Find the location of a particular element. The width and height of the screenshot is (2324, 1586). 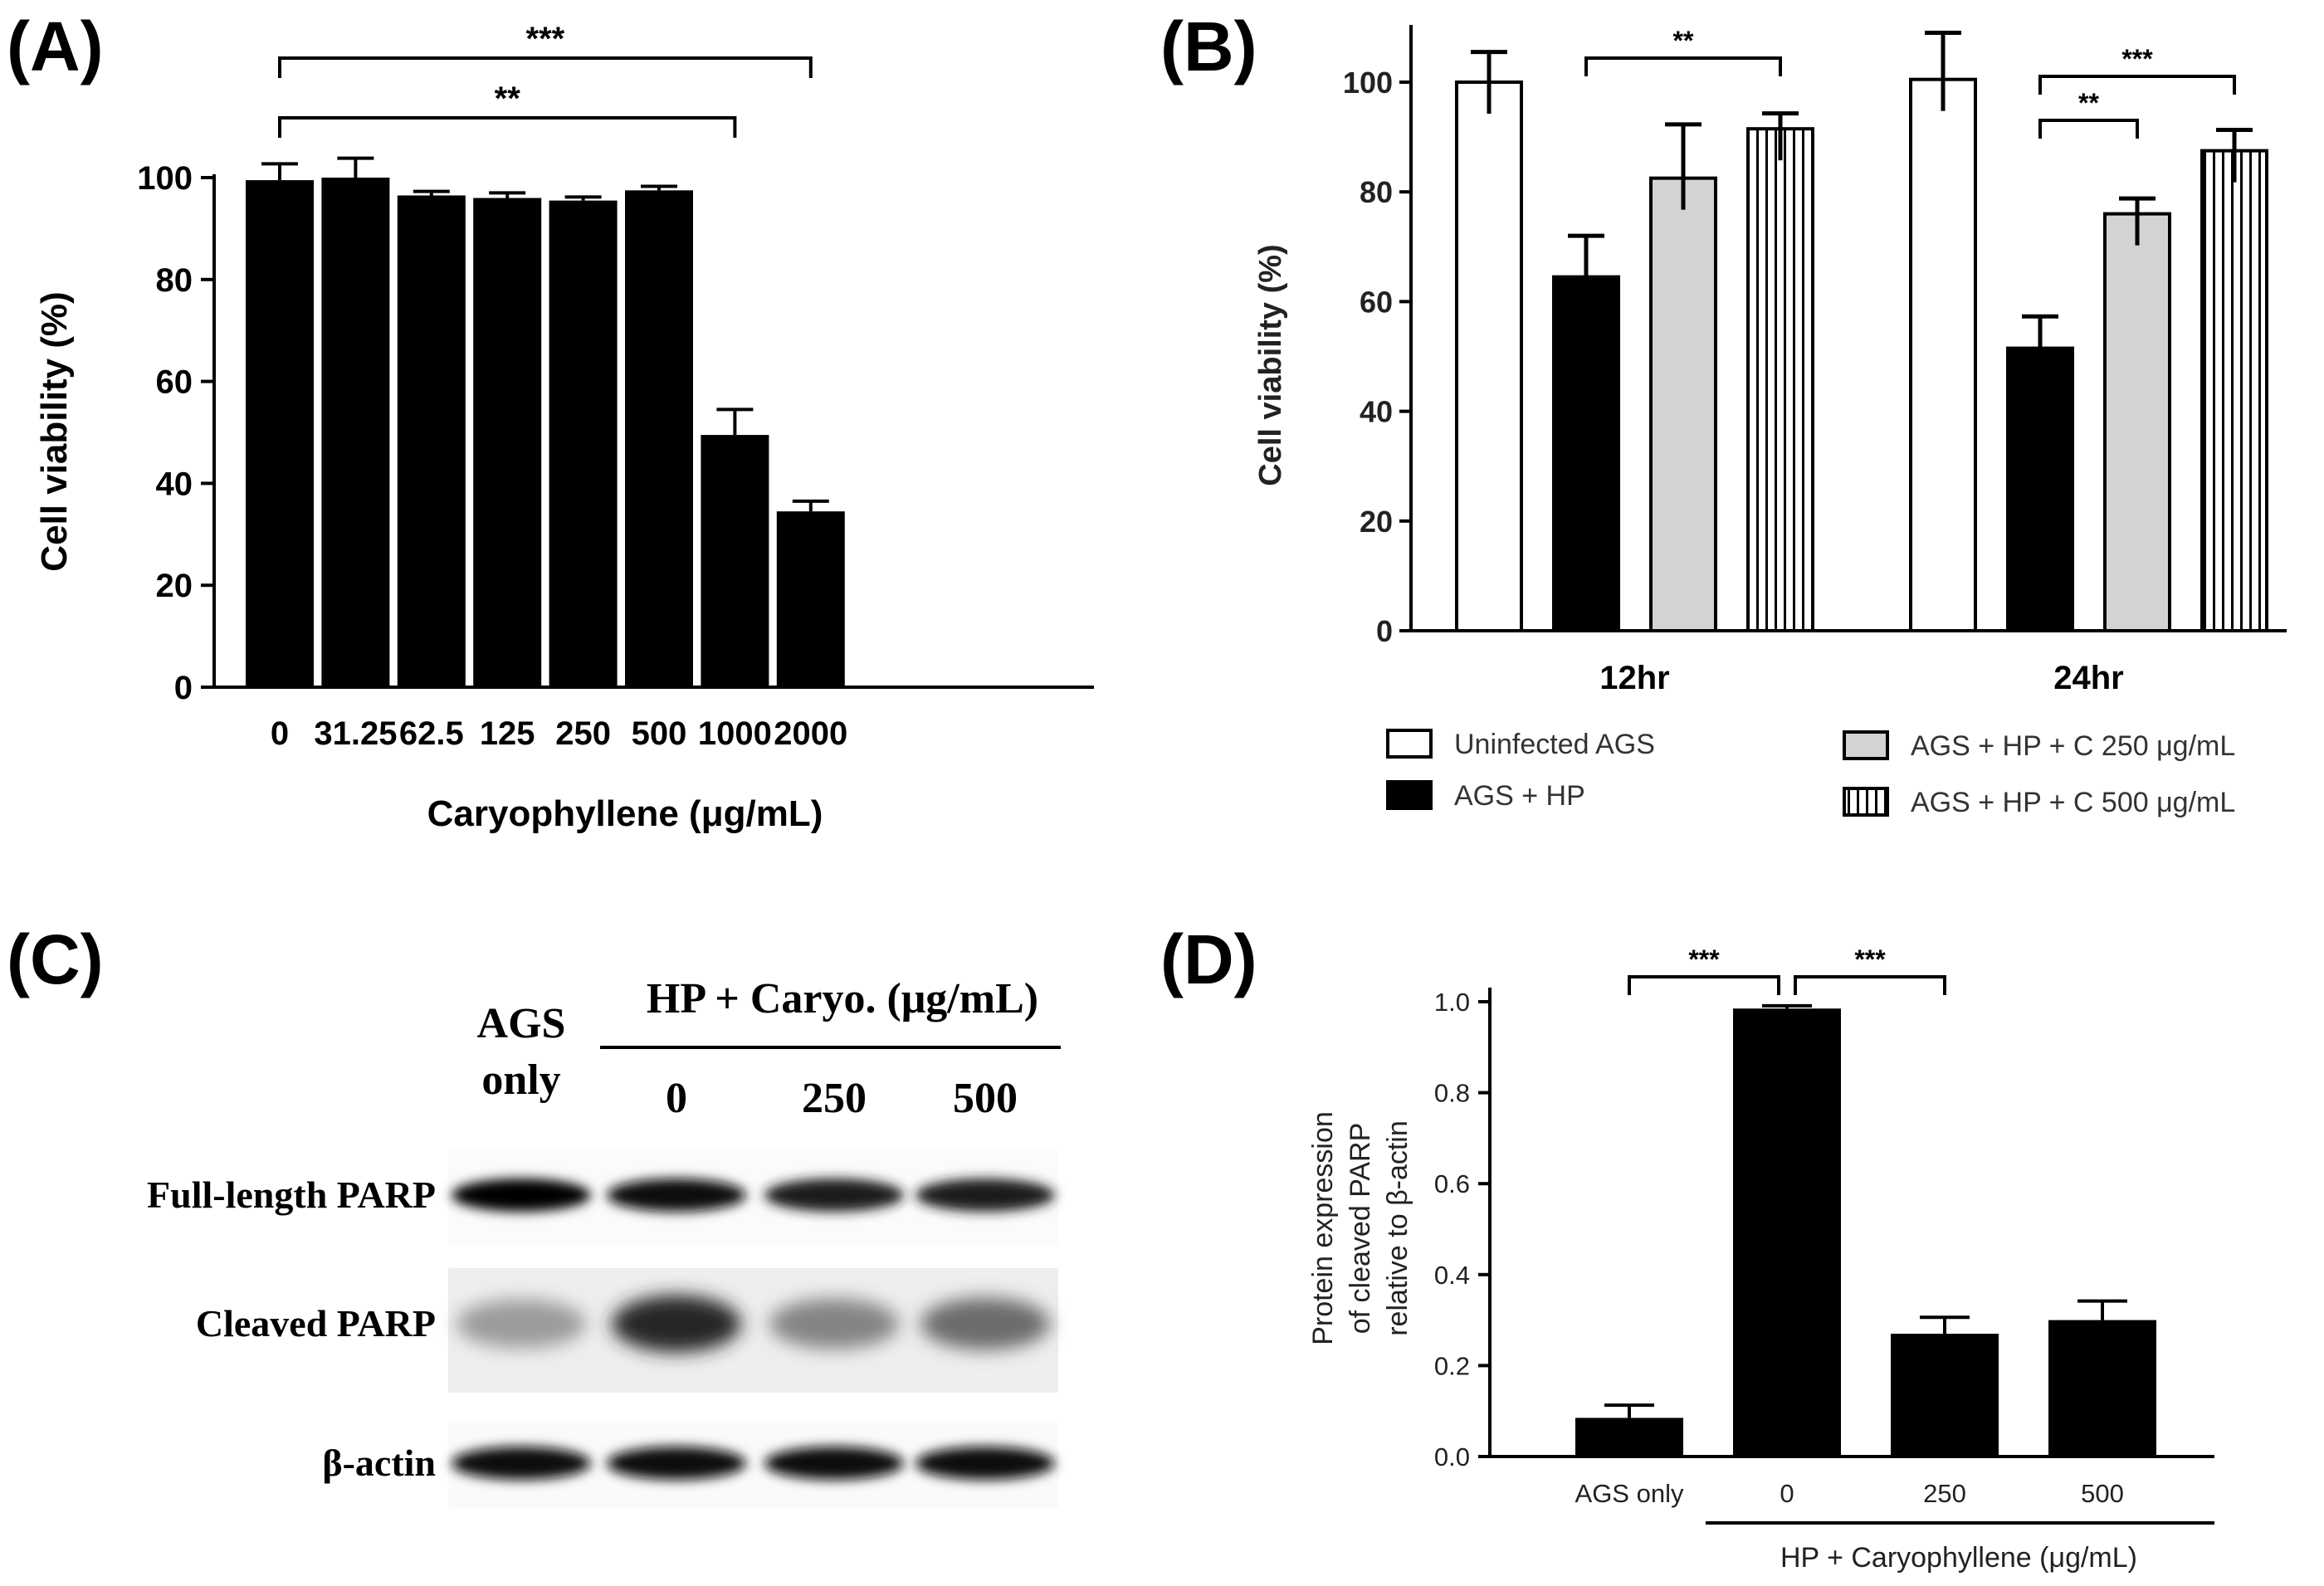

panel-d-y-ticks: 0.0 0.2 0.4 0.6 0.8 1.0 is located at coordinates (1462, 1229).